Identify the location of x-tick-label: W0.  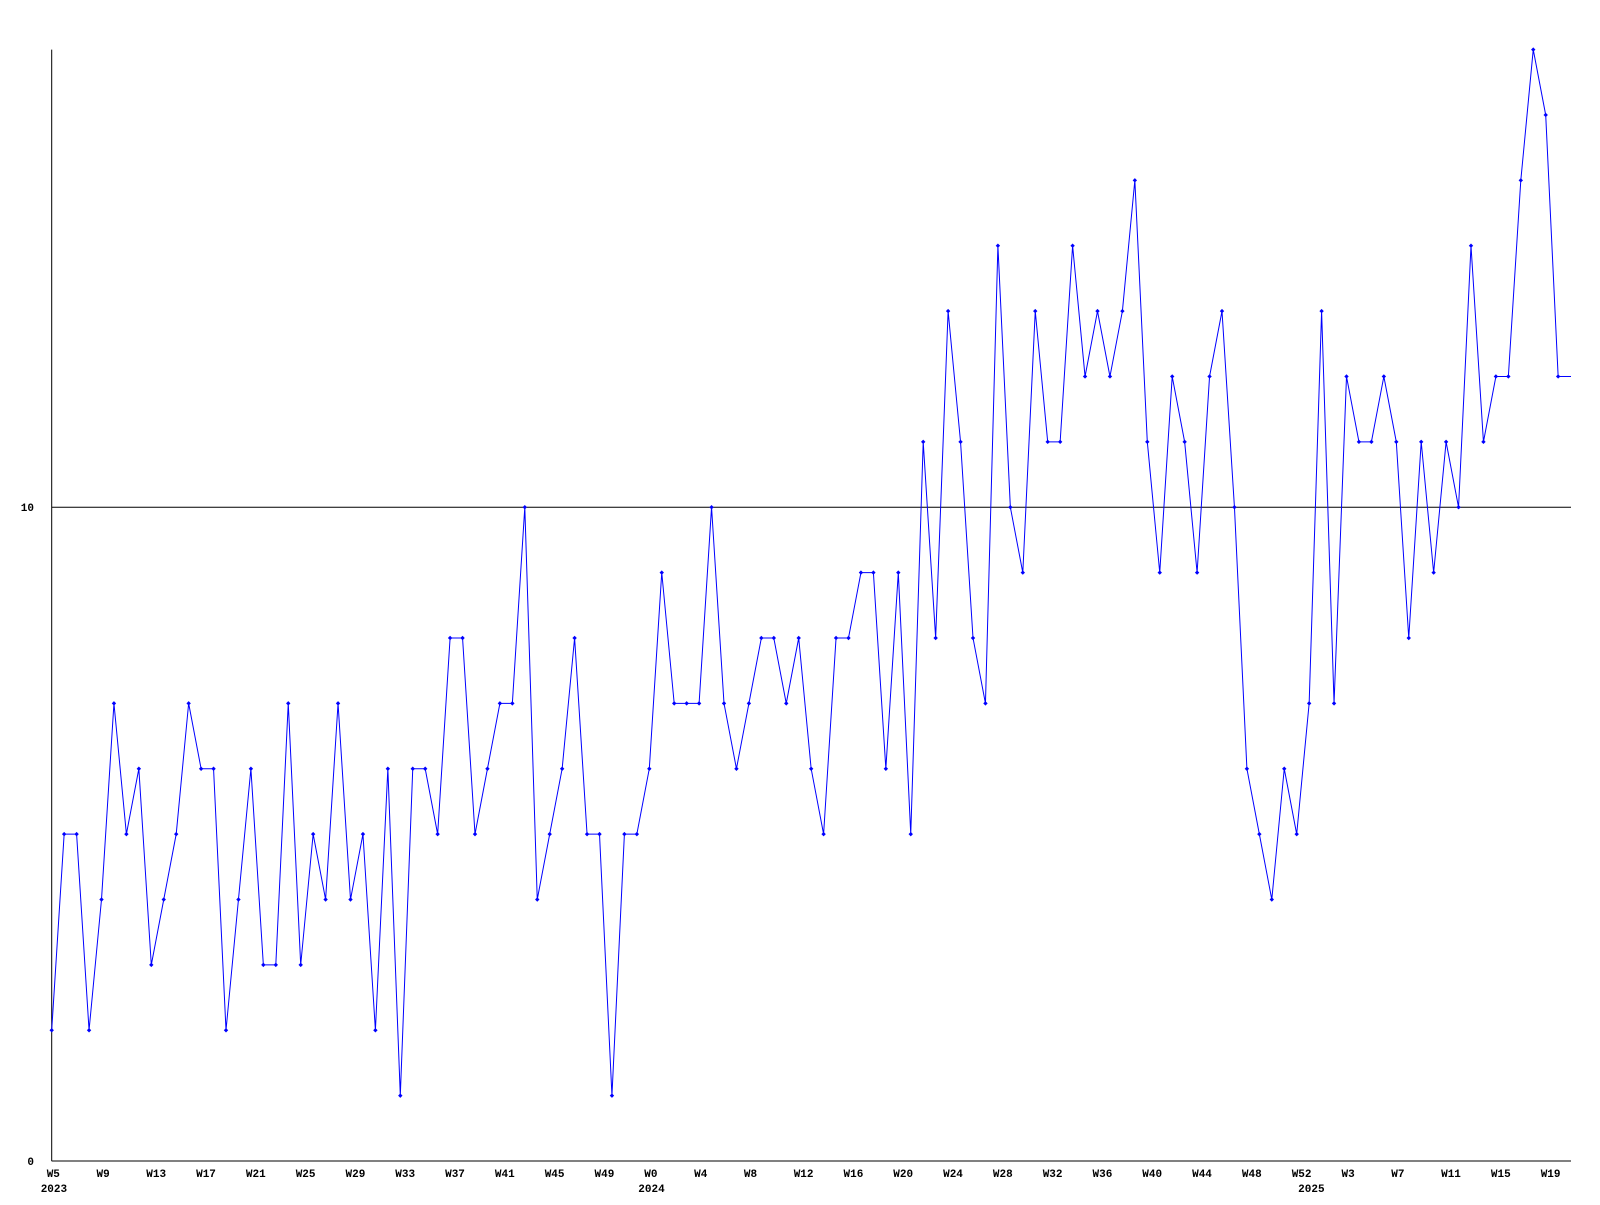
(650, 1175).